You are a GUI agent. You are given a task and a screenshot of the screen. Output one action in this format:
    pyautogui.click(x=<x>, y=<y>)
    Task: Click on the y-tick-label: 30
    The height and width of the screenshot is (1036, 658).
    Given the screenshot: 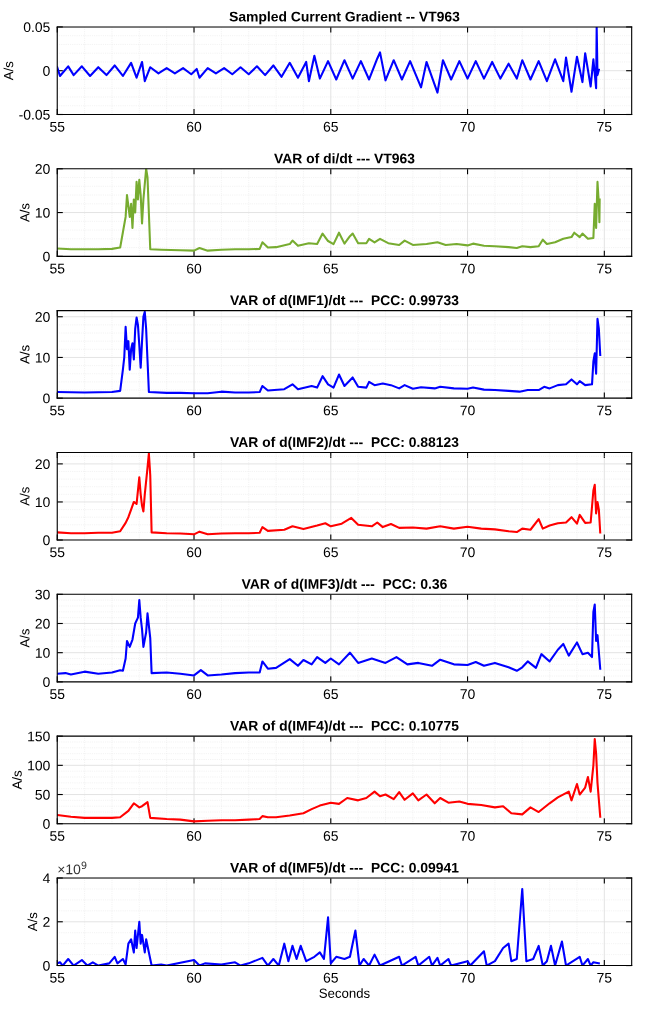 What is the action you would take?
    pyautogui.click(x=42, y=594)
    